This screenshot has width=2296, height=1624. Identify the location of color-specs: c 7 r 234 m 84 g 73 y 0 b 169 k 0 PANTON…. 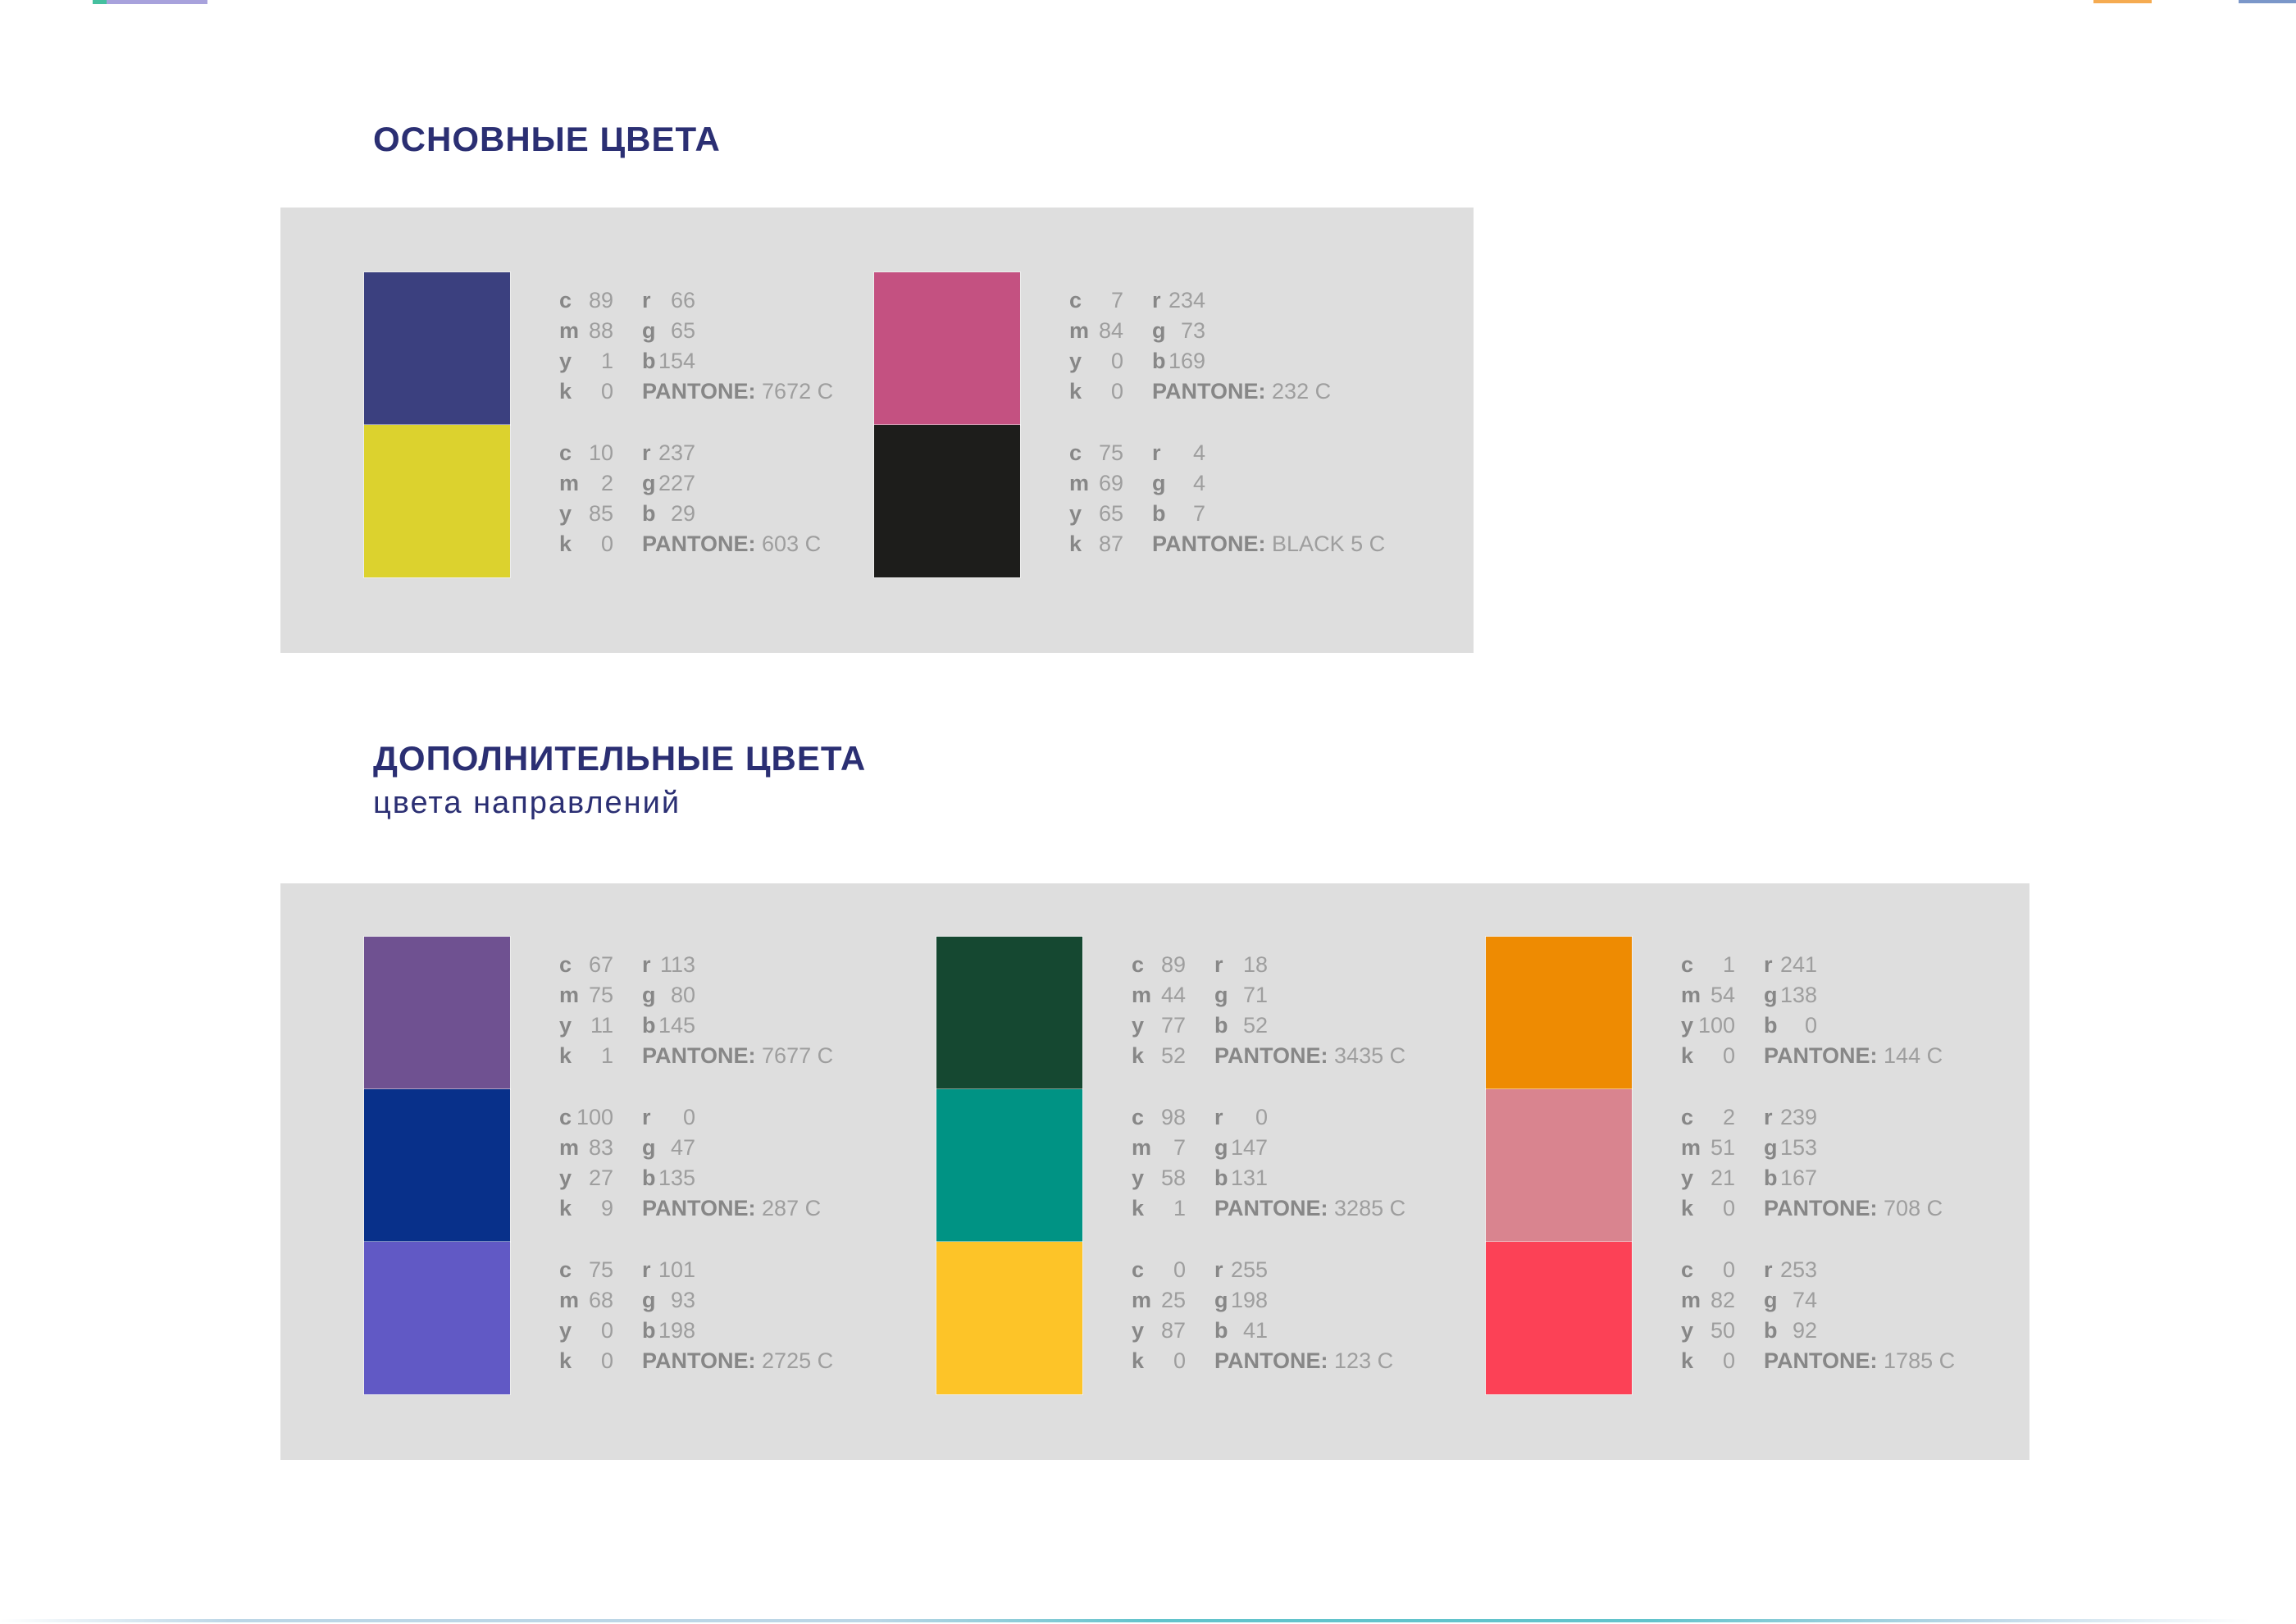
(1200, 348).